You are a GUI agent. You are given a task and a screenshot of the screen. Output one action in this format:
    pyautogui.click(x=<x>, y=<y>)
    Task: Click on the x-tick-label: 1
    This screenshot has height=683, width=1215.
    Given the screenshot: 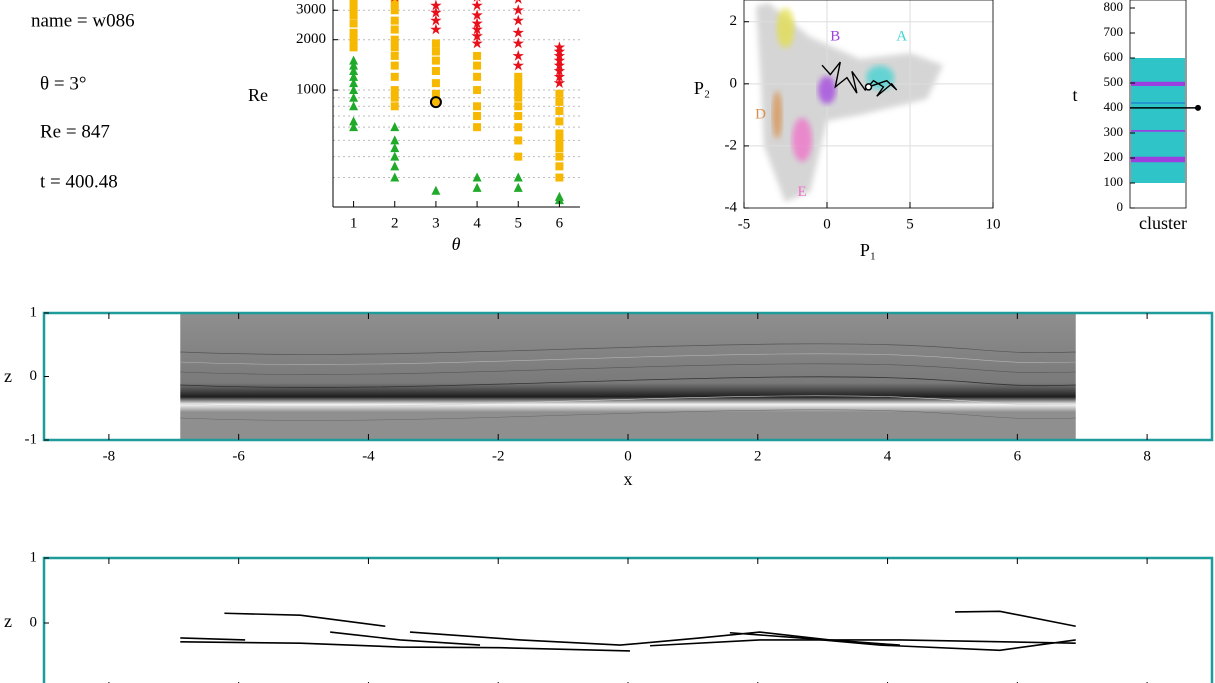 What is the action you would take?
    pyautogui.click(x=354, y=223)
    